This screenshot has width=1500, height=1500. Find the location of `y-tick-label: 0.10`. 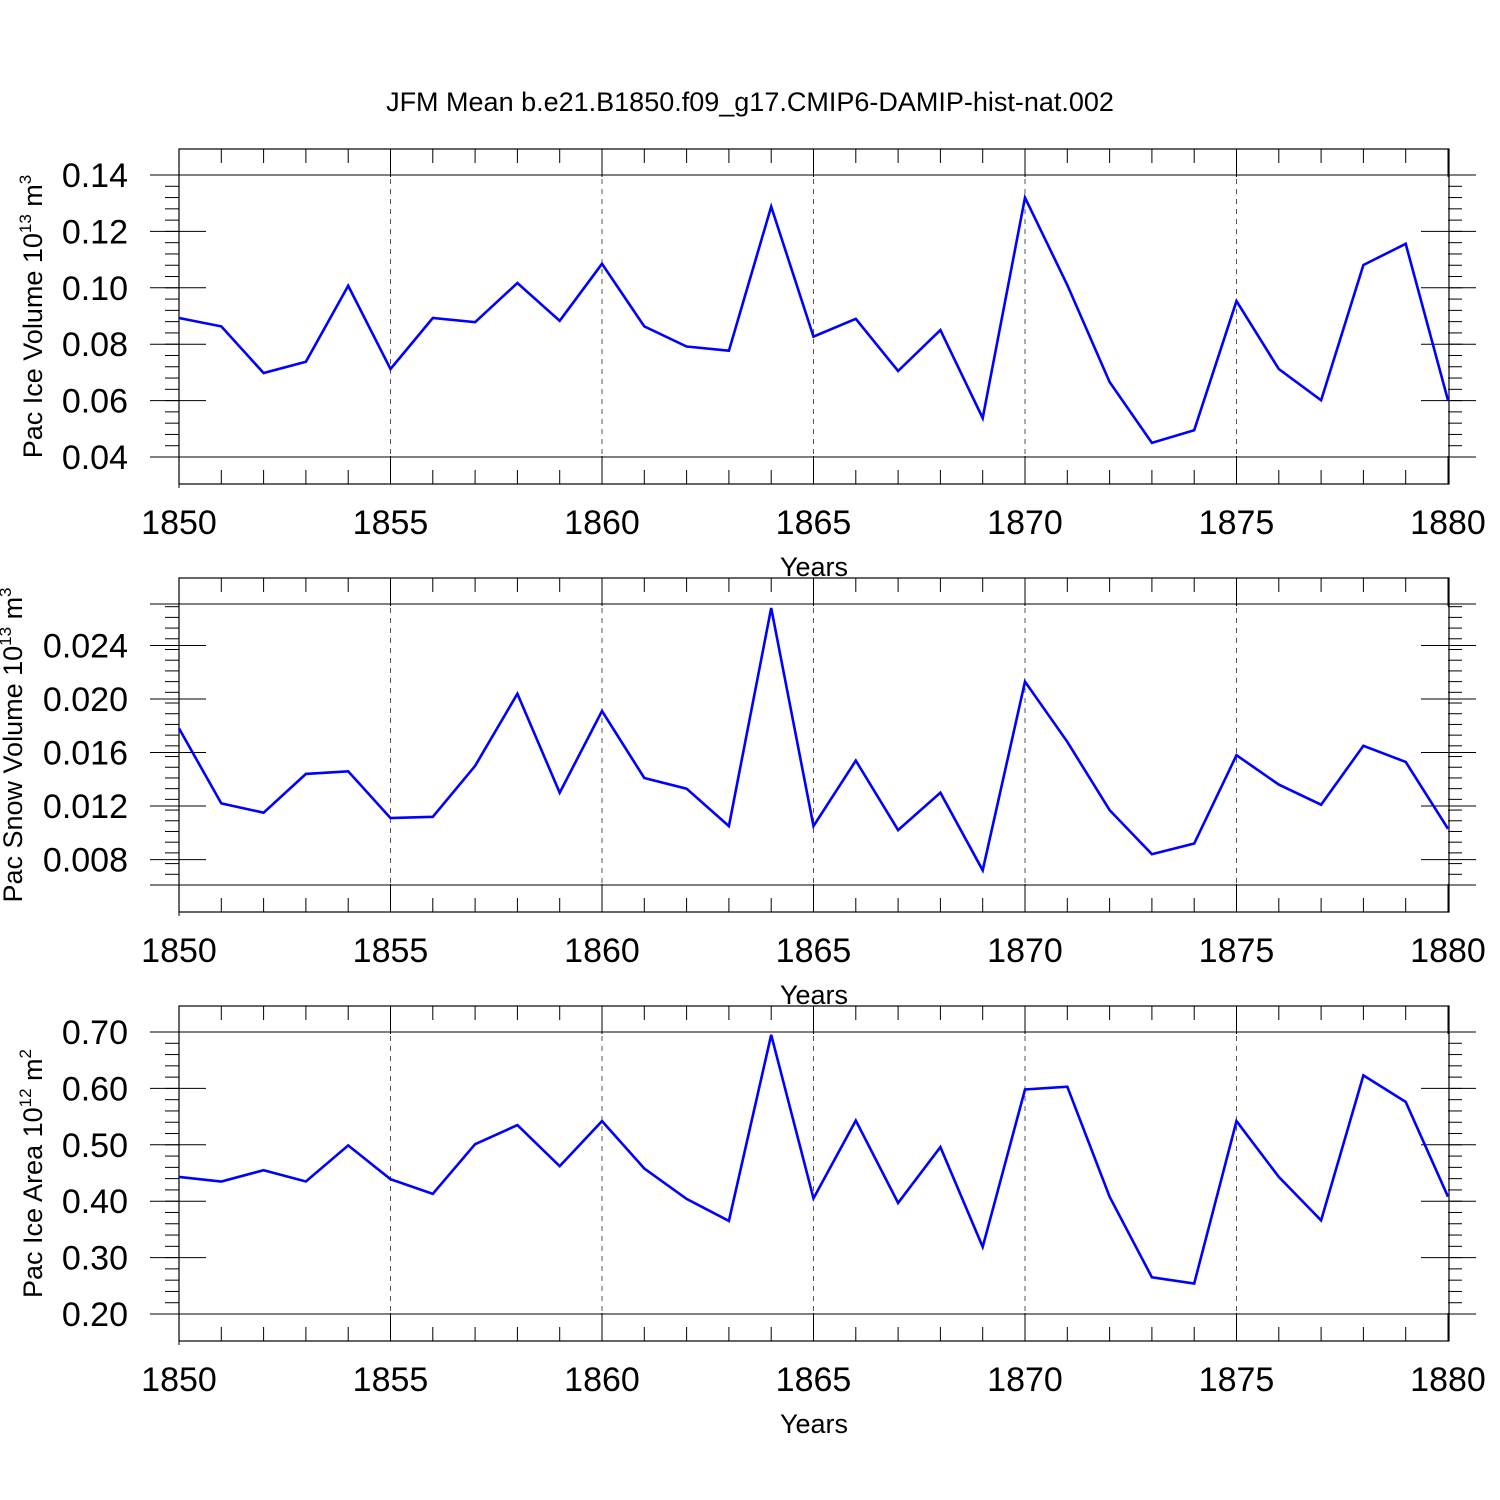

y-tick-label: 0.10 is located at coordinates (95, 289).